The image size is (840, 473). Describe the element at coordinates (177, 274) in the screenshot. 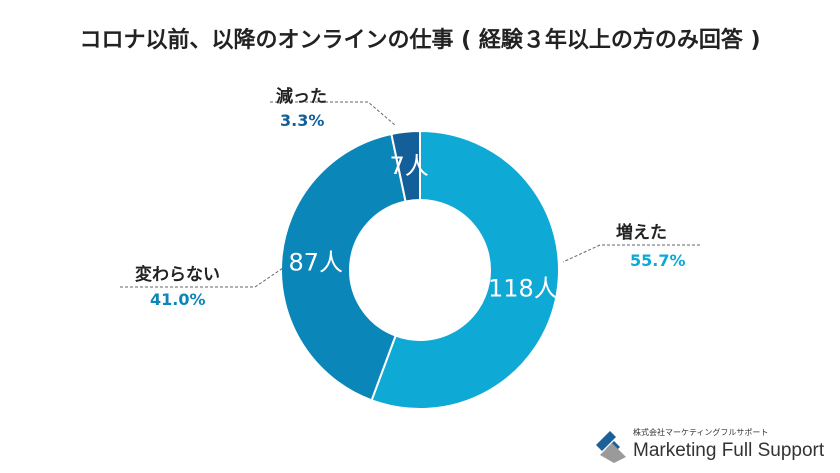

I see `category-label-1: 変わらない` at that location.